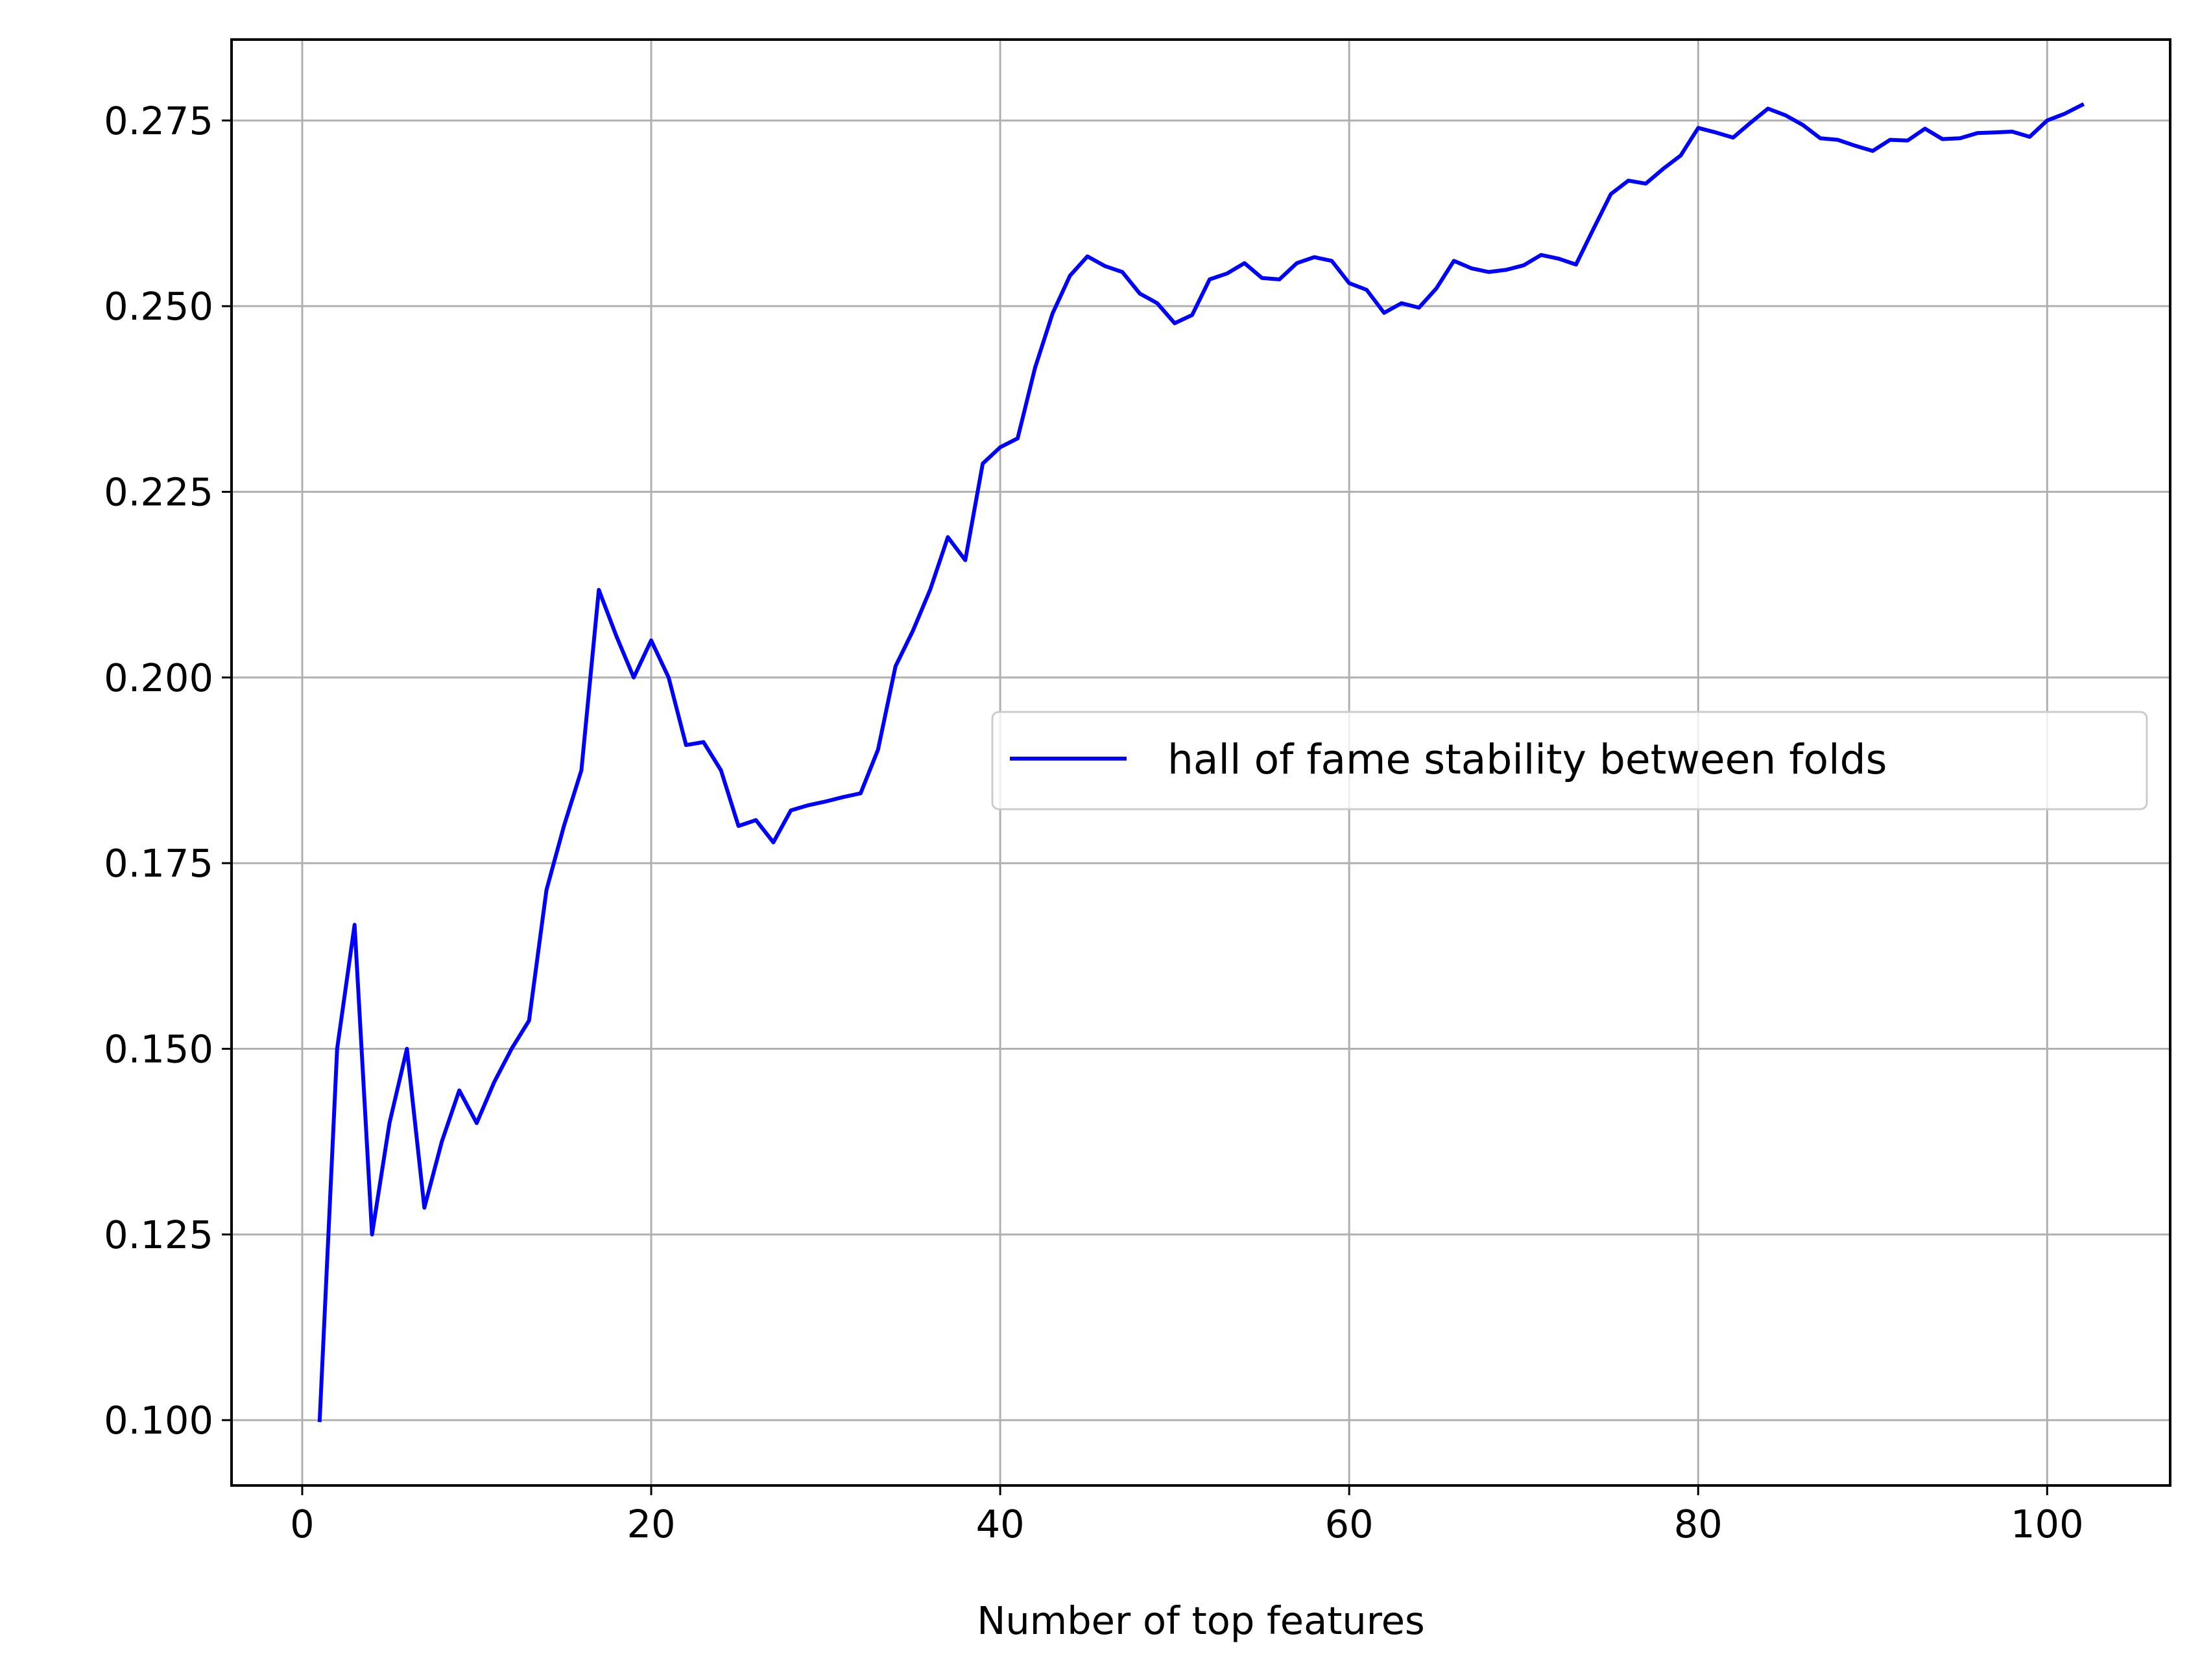 The width and height of the screenshot is (2200, 1680). Describe the element at coordinates (158, 1049) in the screenshot. I see `y-tick-label: 0.150` at that location.